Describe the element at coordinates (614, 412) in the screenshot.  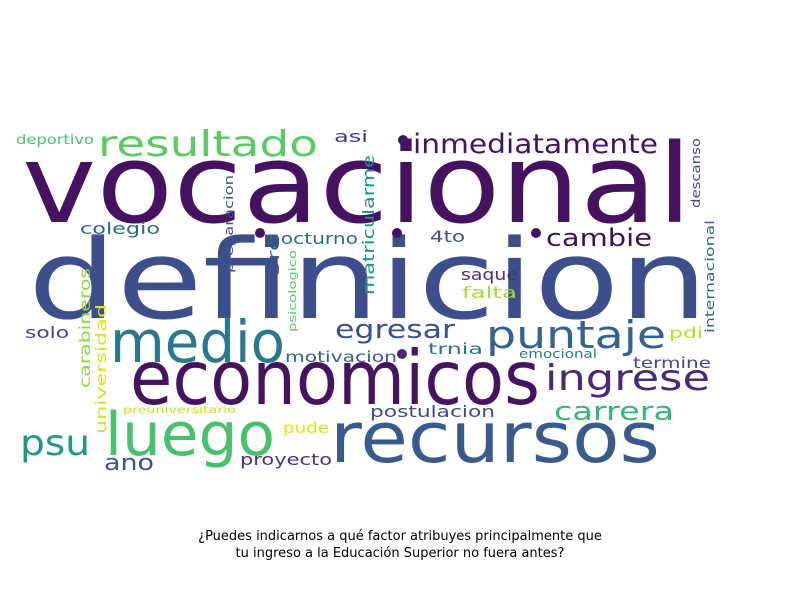
I see `word-carrera: carrera` at that location.